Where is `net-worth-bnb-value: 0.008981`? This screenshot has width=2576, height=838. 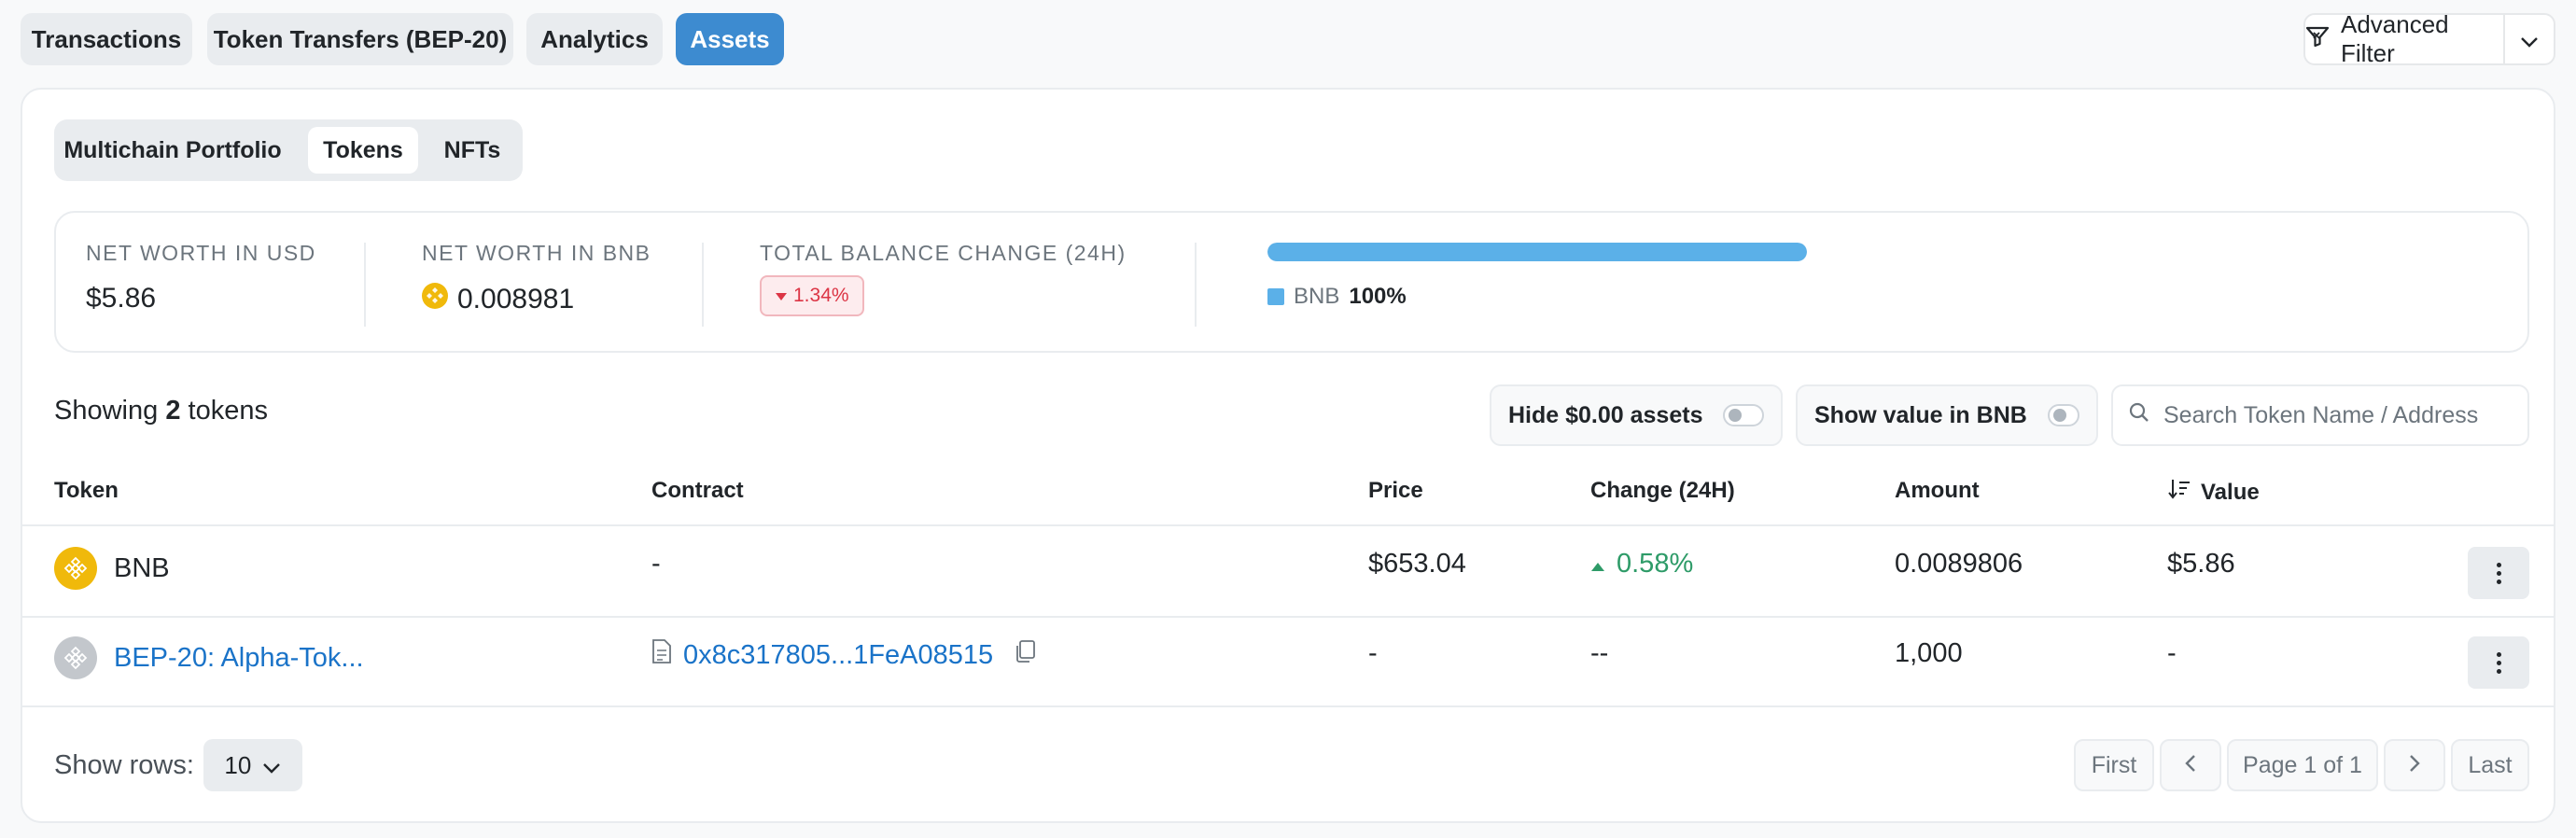
net-worth-bnb-value: 0.008981 is located at coordinates (516, 299).